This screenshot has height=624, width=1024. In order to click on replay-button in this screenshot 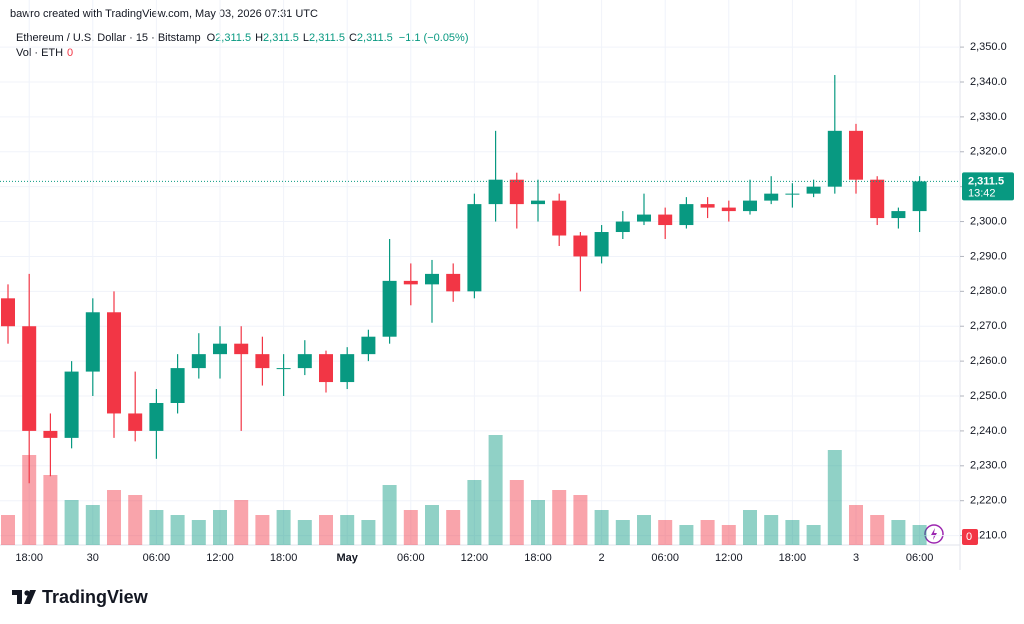, I will do `click(934, 534)`.